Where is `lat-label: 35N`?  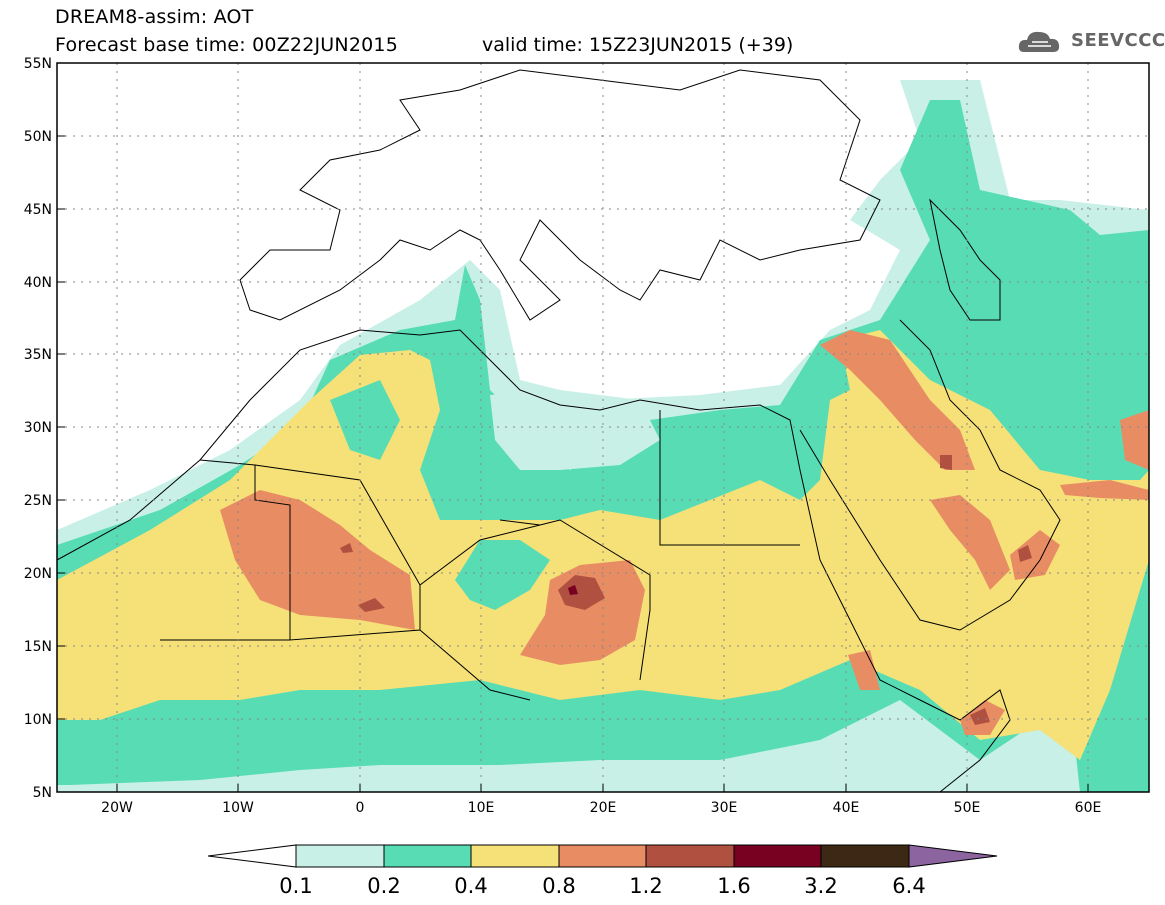
lat-label: 35N is located at coordinates (38, 355).